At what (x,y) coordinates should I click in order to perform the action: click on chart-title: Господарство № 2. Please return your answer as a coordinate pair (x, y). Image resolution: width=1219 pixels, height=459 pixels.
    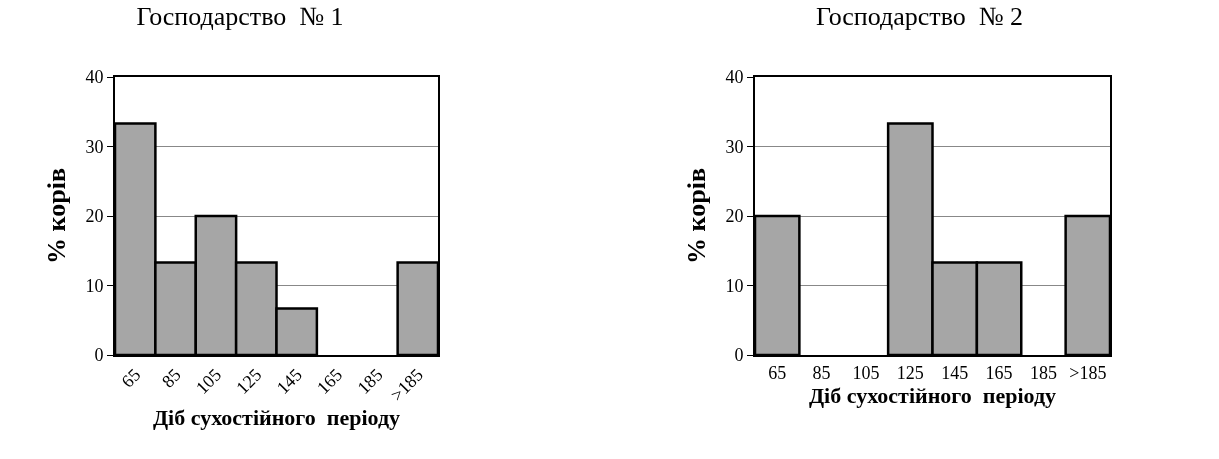
    Looking at the image, I should click on (919, 17).